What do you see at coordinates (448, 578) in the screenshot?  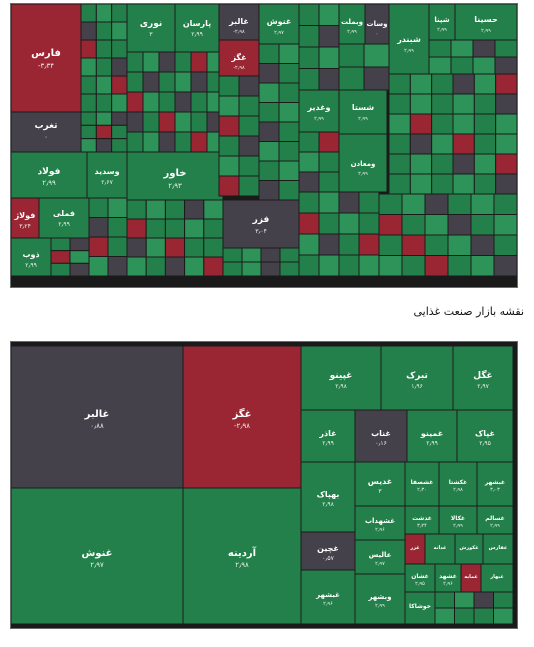 I see `tile-ghshehd` at bounding box center [448, 578].